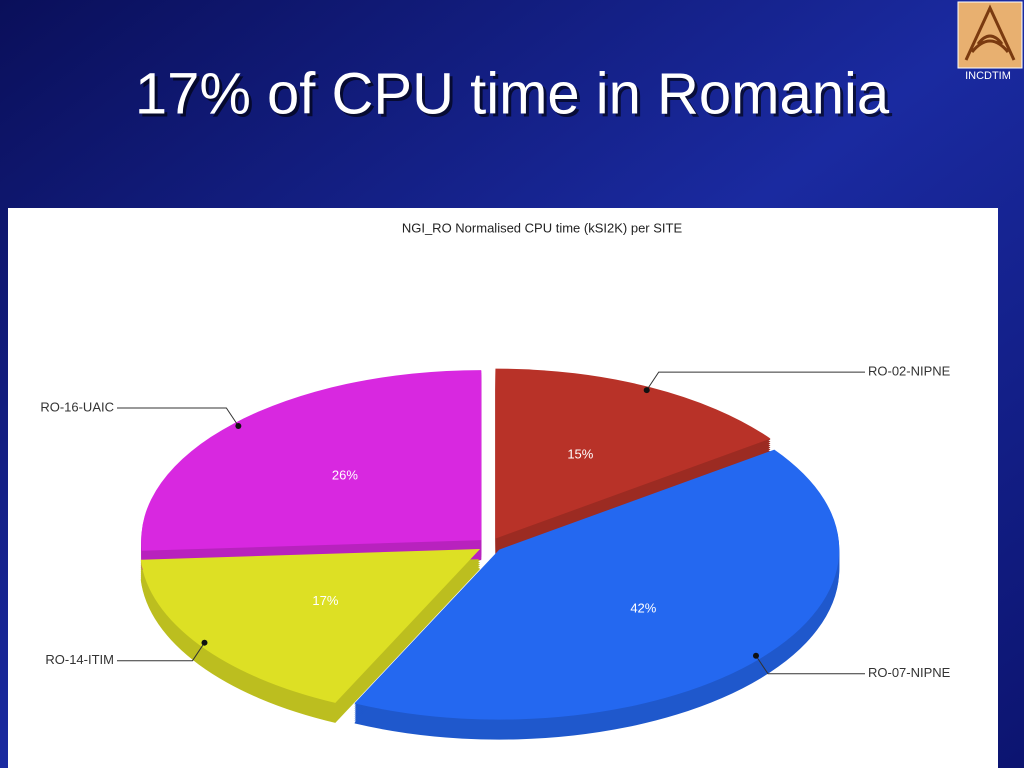  I want to click on logo-icon, so click(990, 32).